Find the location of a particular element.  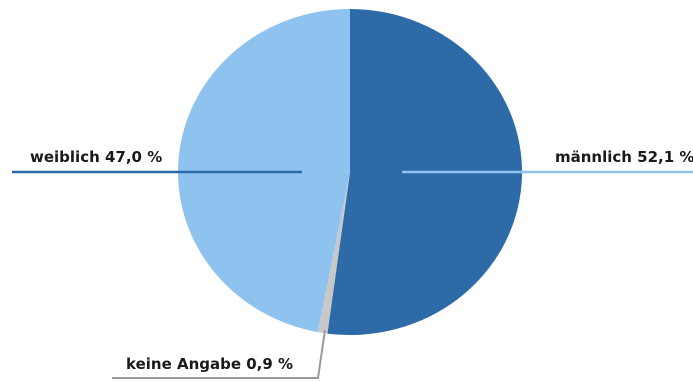

slice-keine-angabe is located at coordinates (333, 253).